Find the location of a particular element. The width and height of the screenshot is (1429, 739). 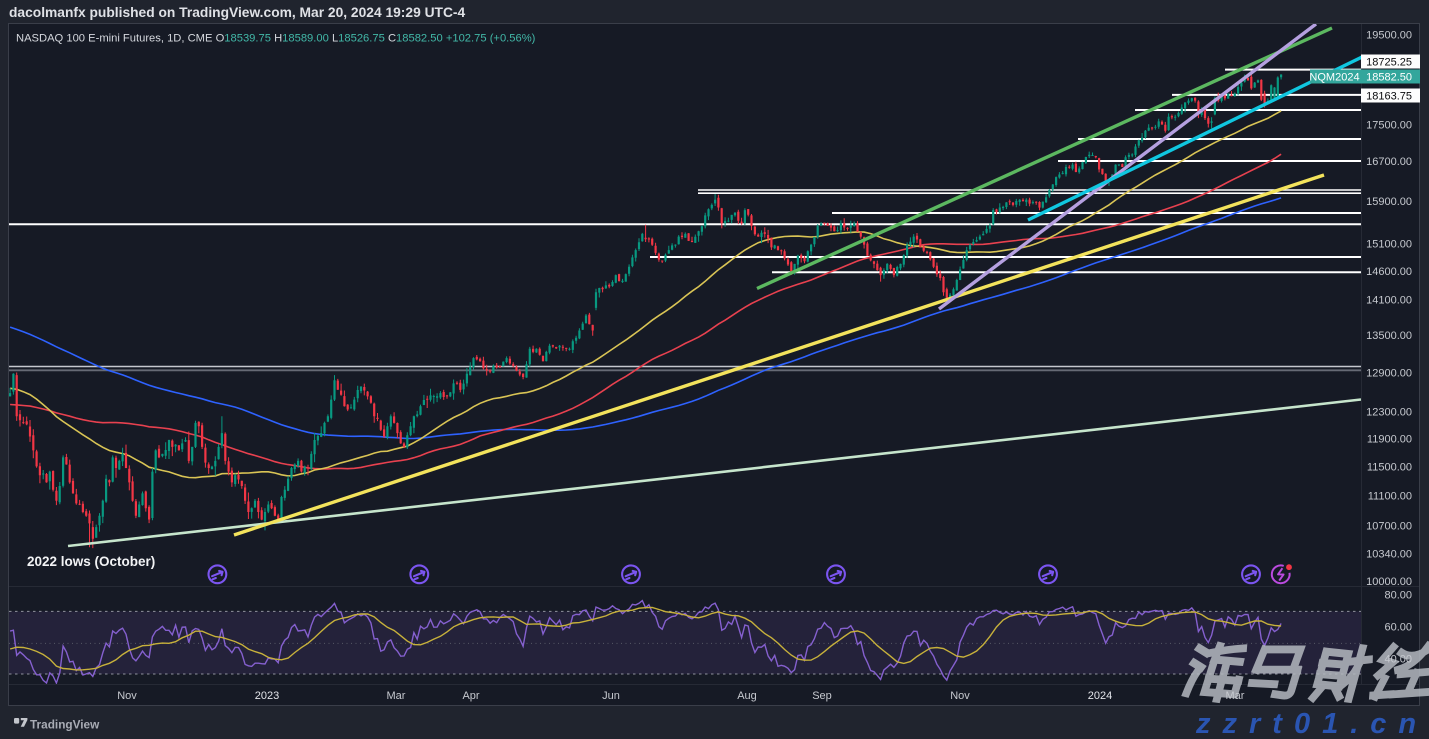

svg-text: 13500.00 is located at coordinates (1389, 336).